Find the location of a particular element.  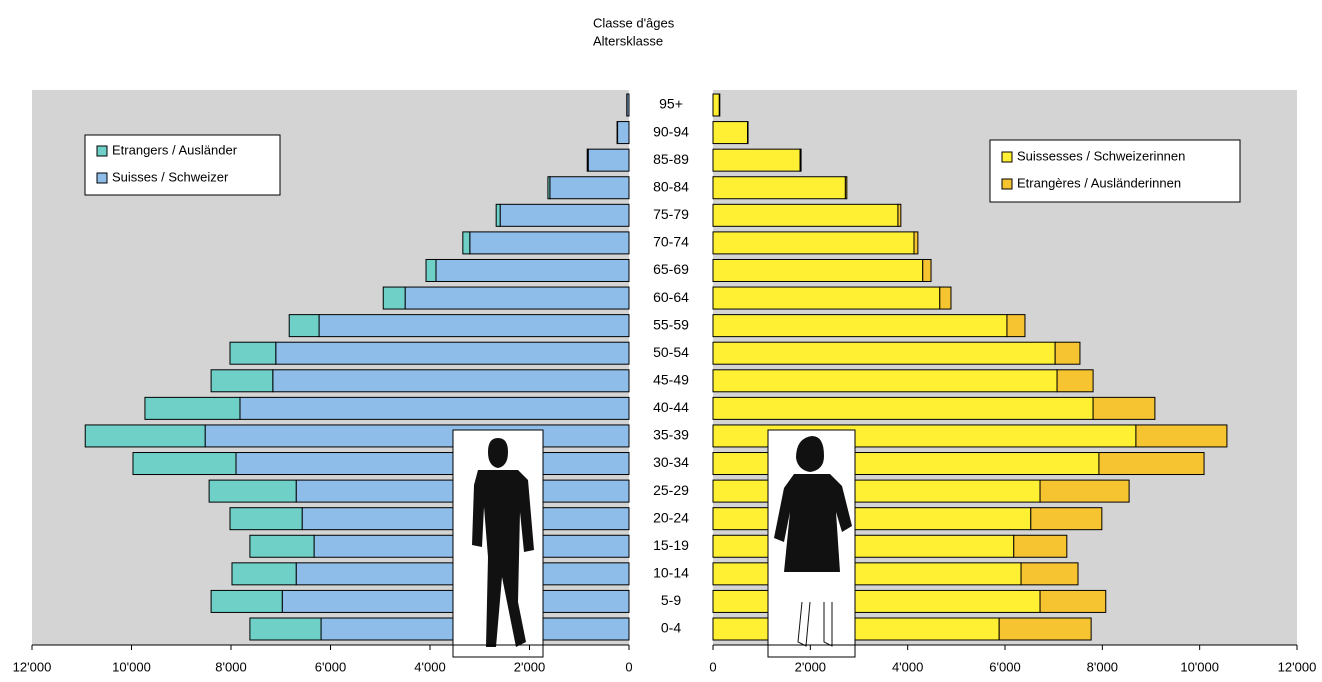

legend-label: Etrangers / Ausländer is located at coordinates (175, 149).